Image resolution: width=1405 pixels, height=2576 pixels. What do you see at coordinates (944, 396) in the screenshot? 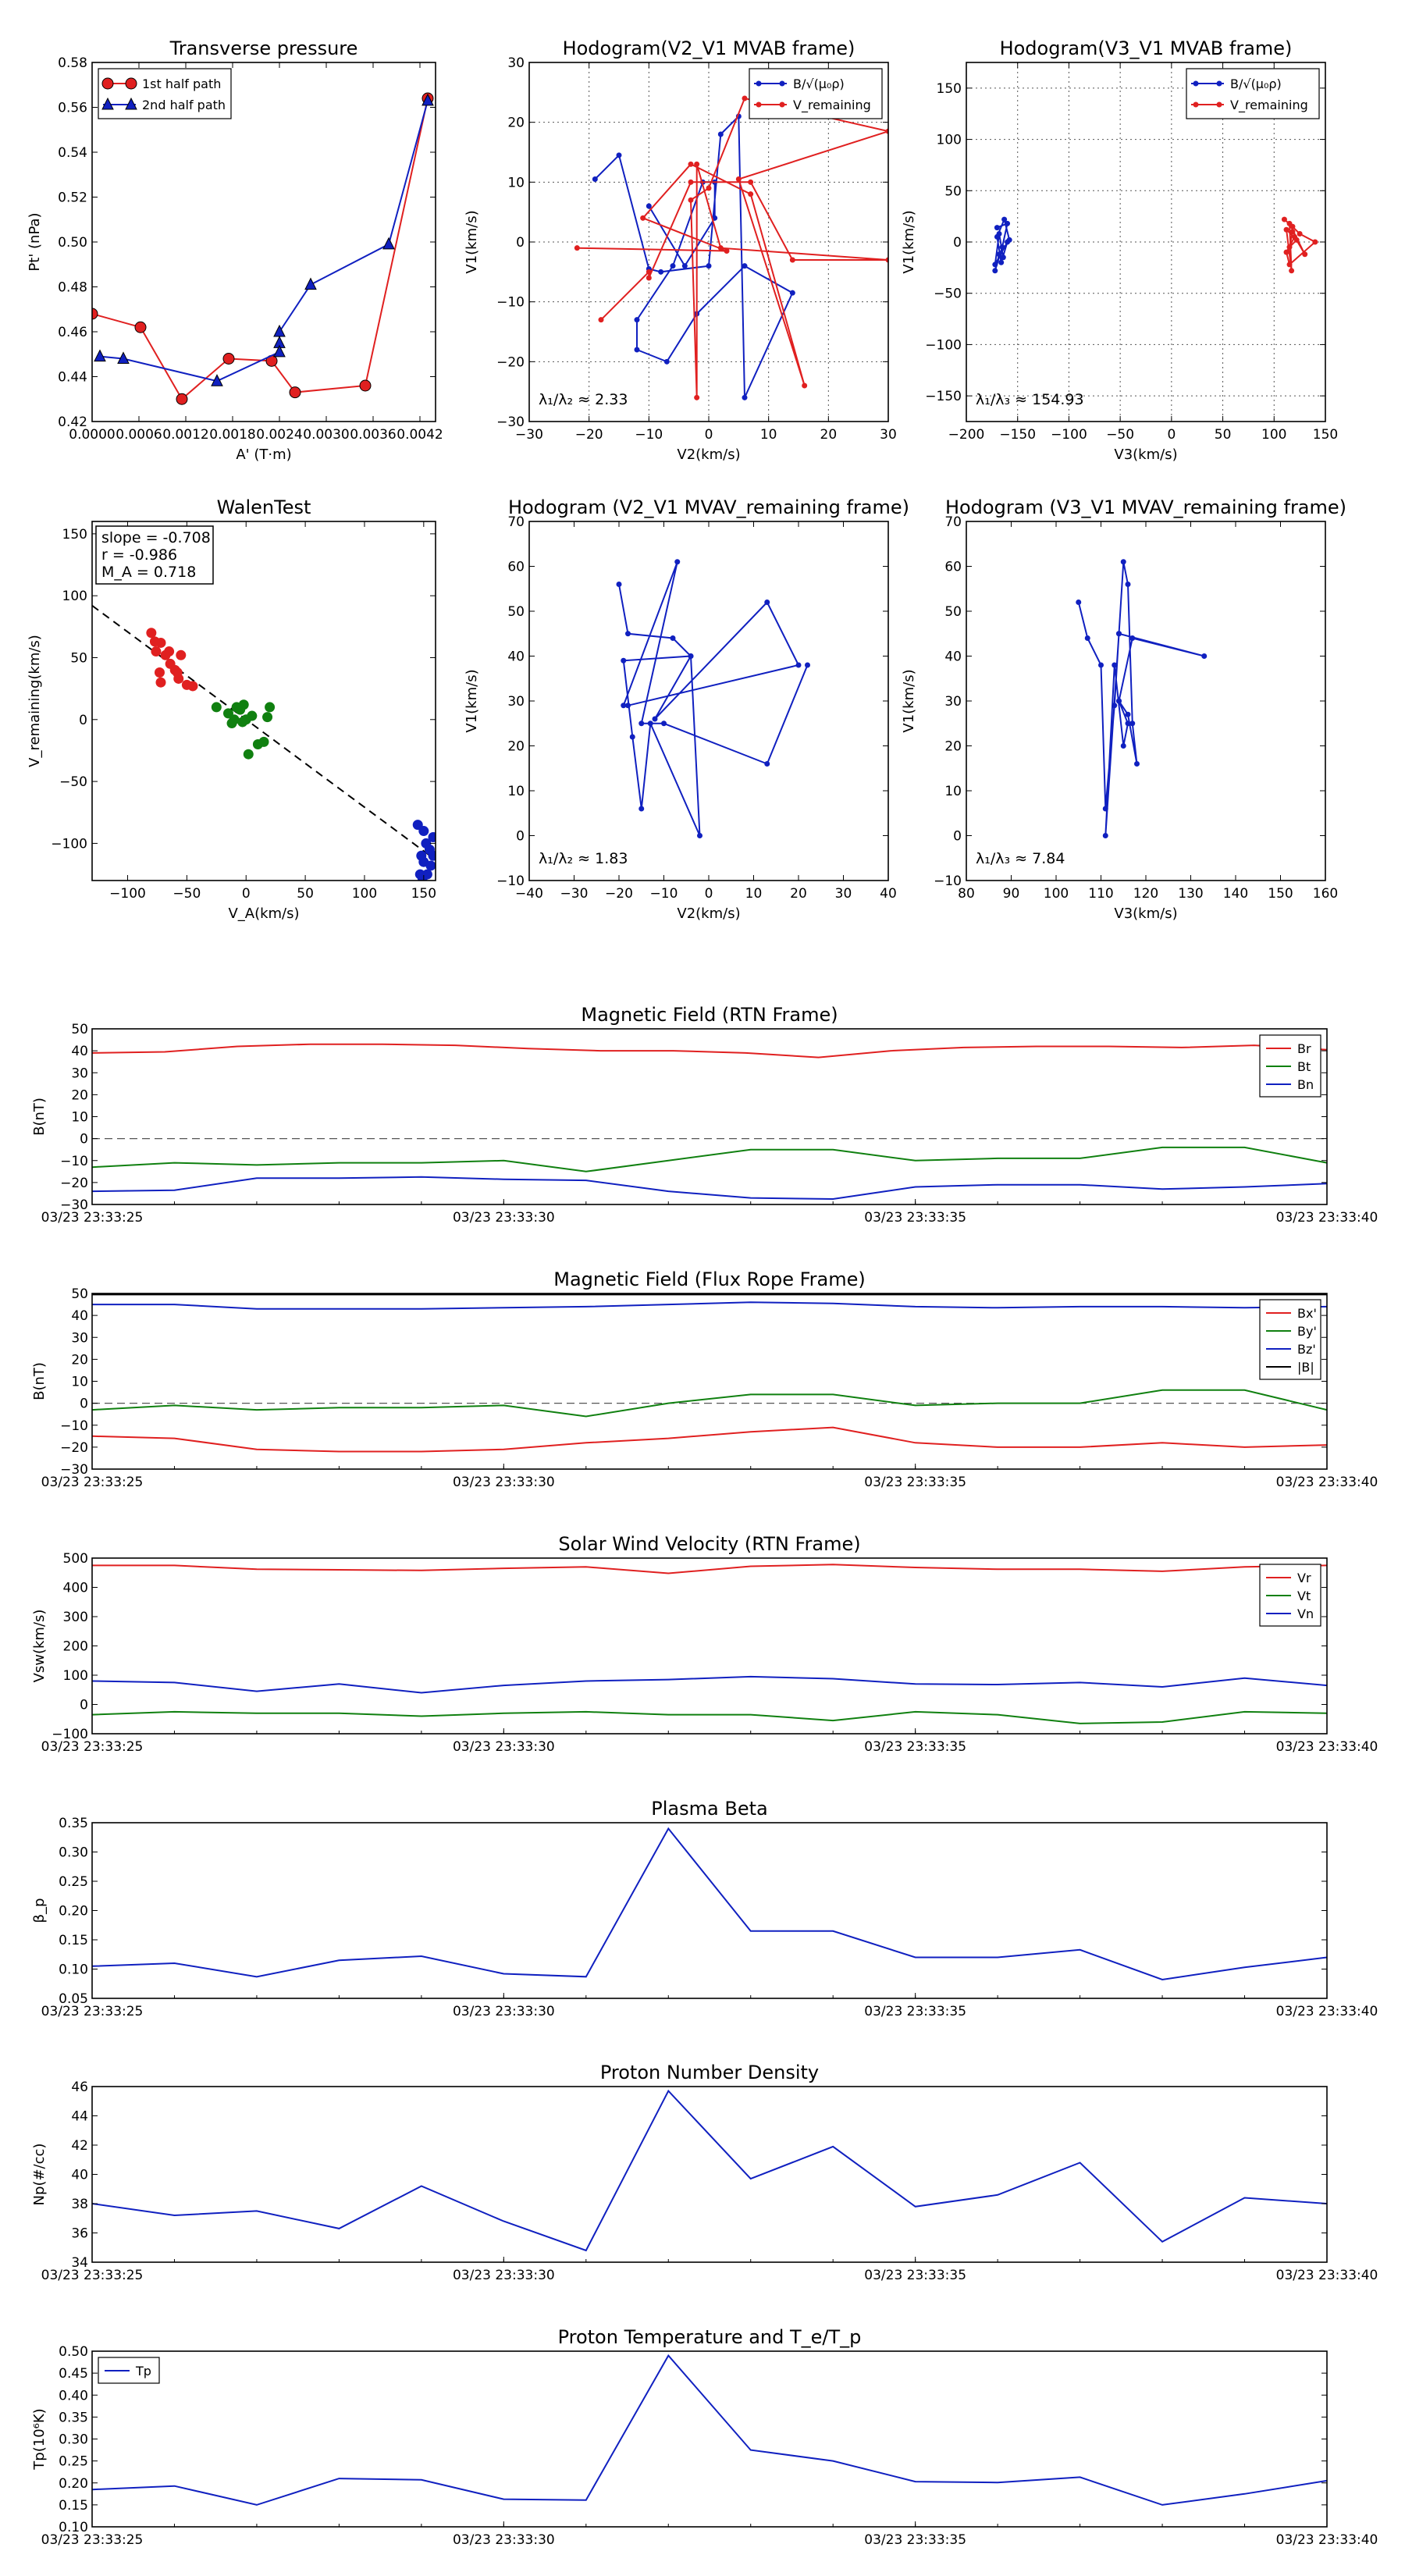
I see `y-tick-label: −150` at bounding box center [944, 396].